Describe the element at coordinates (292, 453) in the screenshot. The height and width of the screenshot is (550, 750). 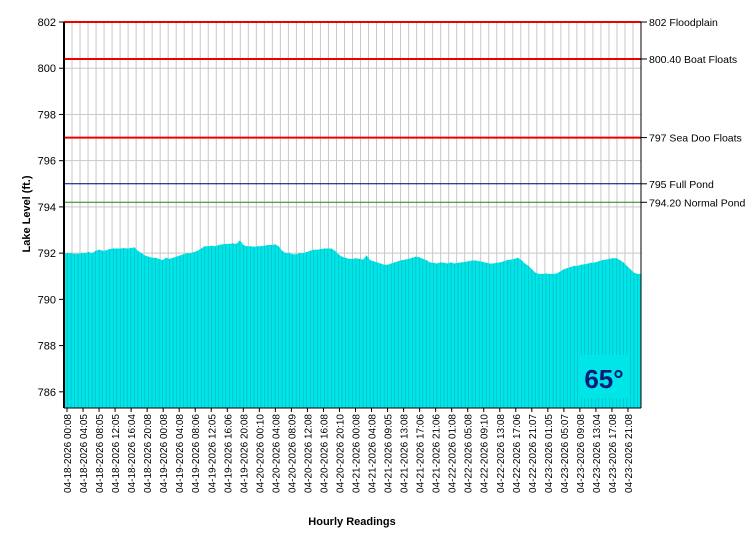
I see `x-tick-label: 04-20-2026 08:09` at that location.